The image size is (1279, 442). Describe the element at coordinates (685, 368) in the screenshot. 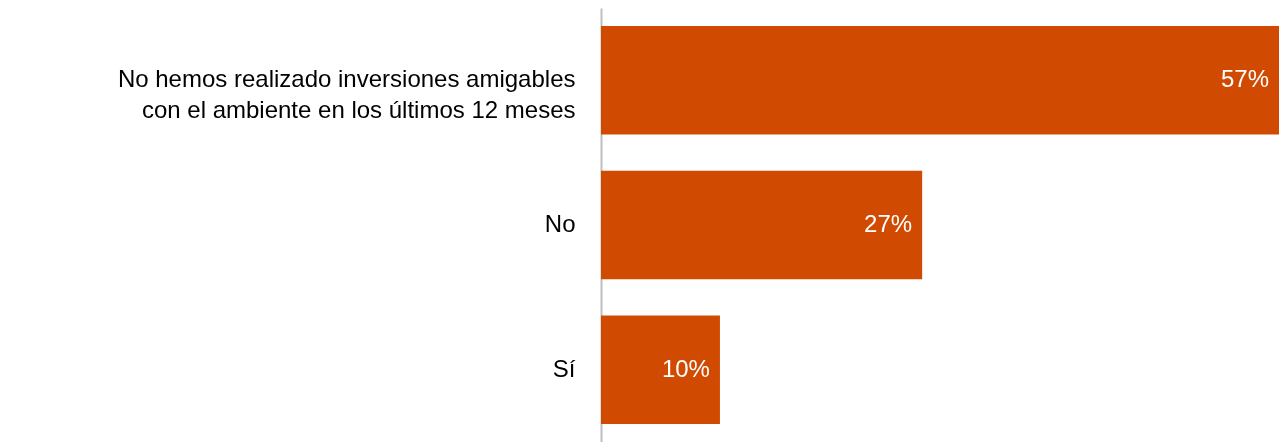

I see `data-label: 10%` at that location.